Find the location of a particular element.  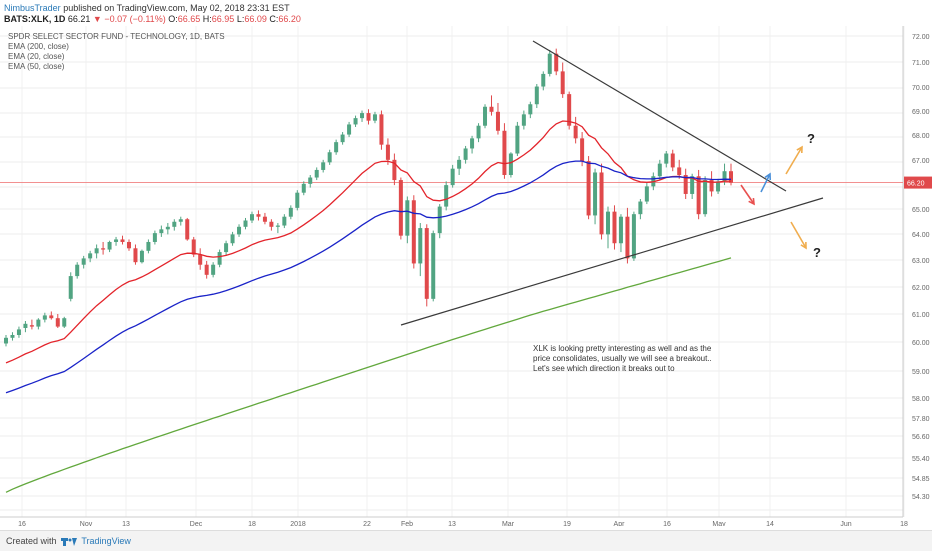

price-tick-label: 59.00 is located at coordinates (921, 372).